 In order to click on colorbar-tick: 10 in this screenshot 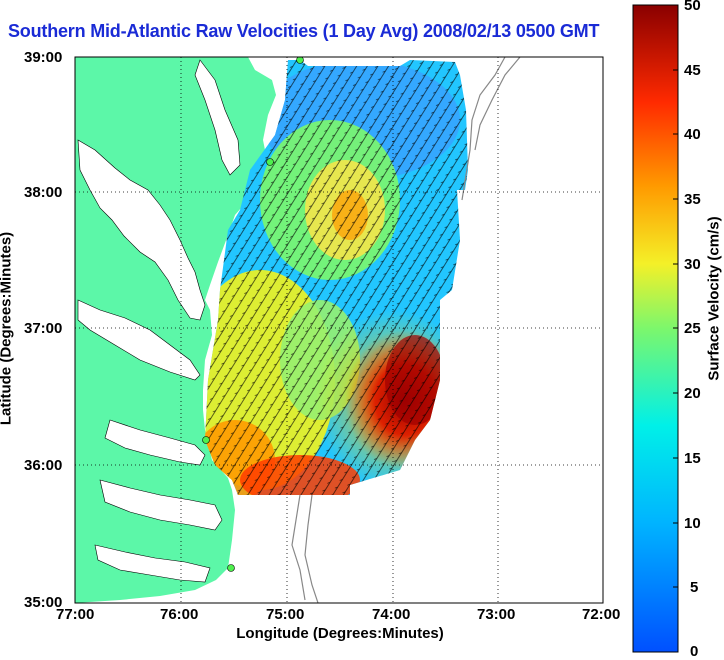, I will do `click(692, 523)`.